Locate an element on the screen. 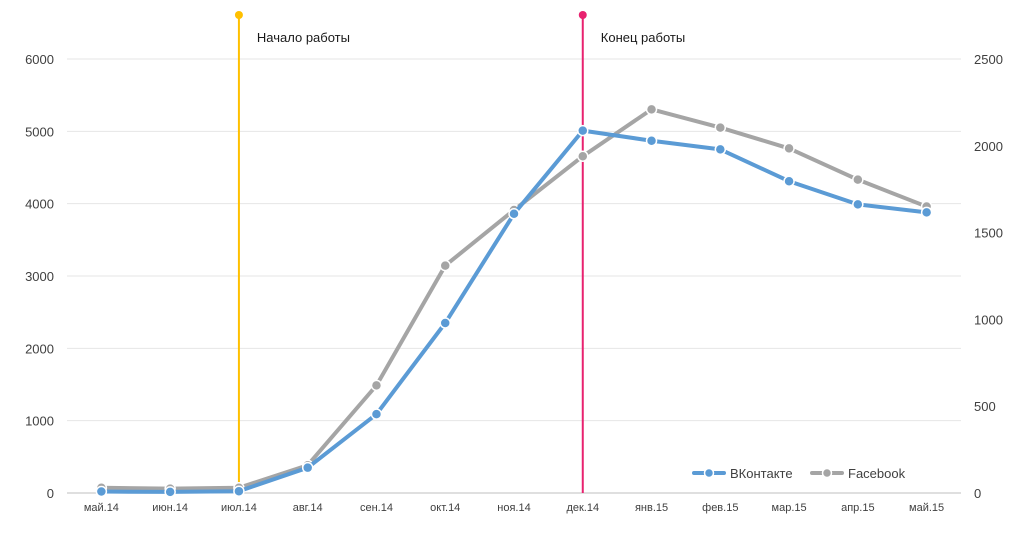 The width and height of the screenshot is (1030, 538). x-tick-label: окт.14 is located at coordinates (445, 508).